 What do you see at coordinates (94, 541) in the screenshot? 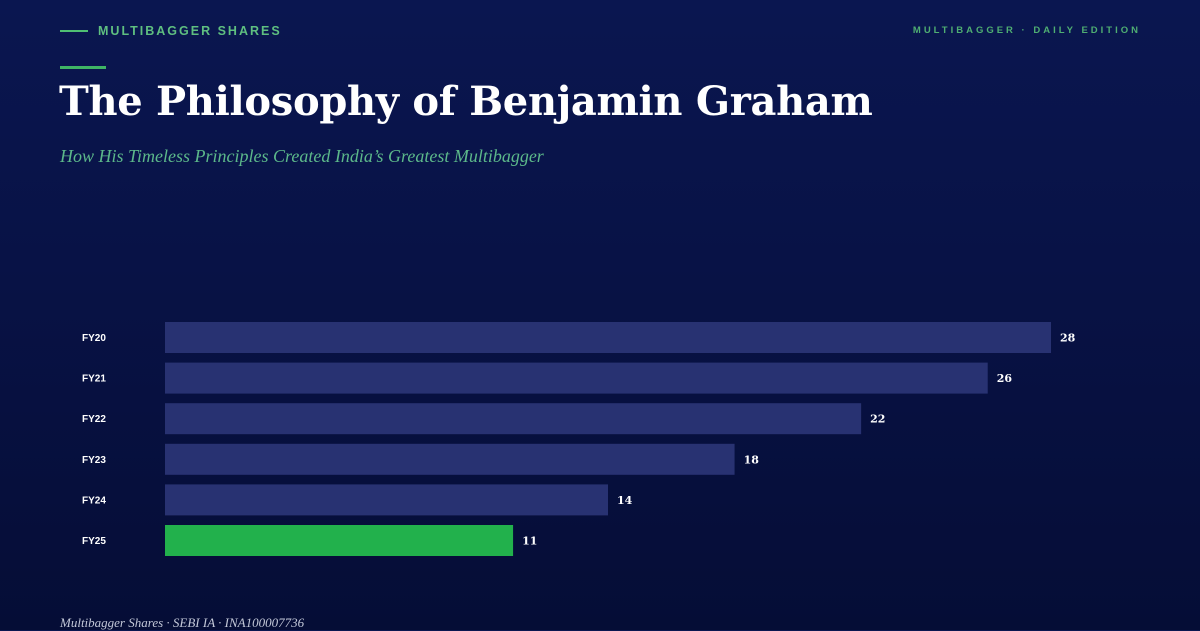
I see `category-label-fy25: FY25` at bounding box center [94, 541].